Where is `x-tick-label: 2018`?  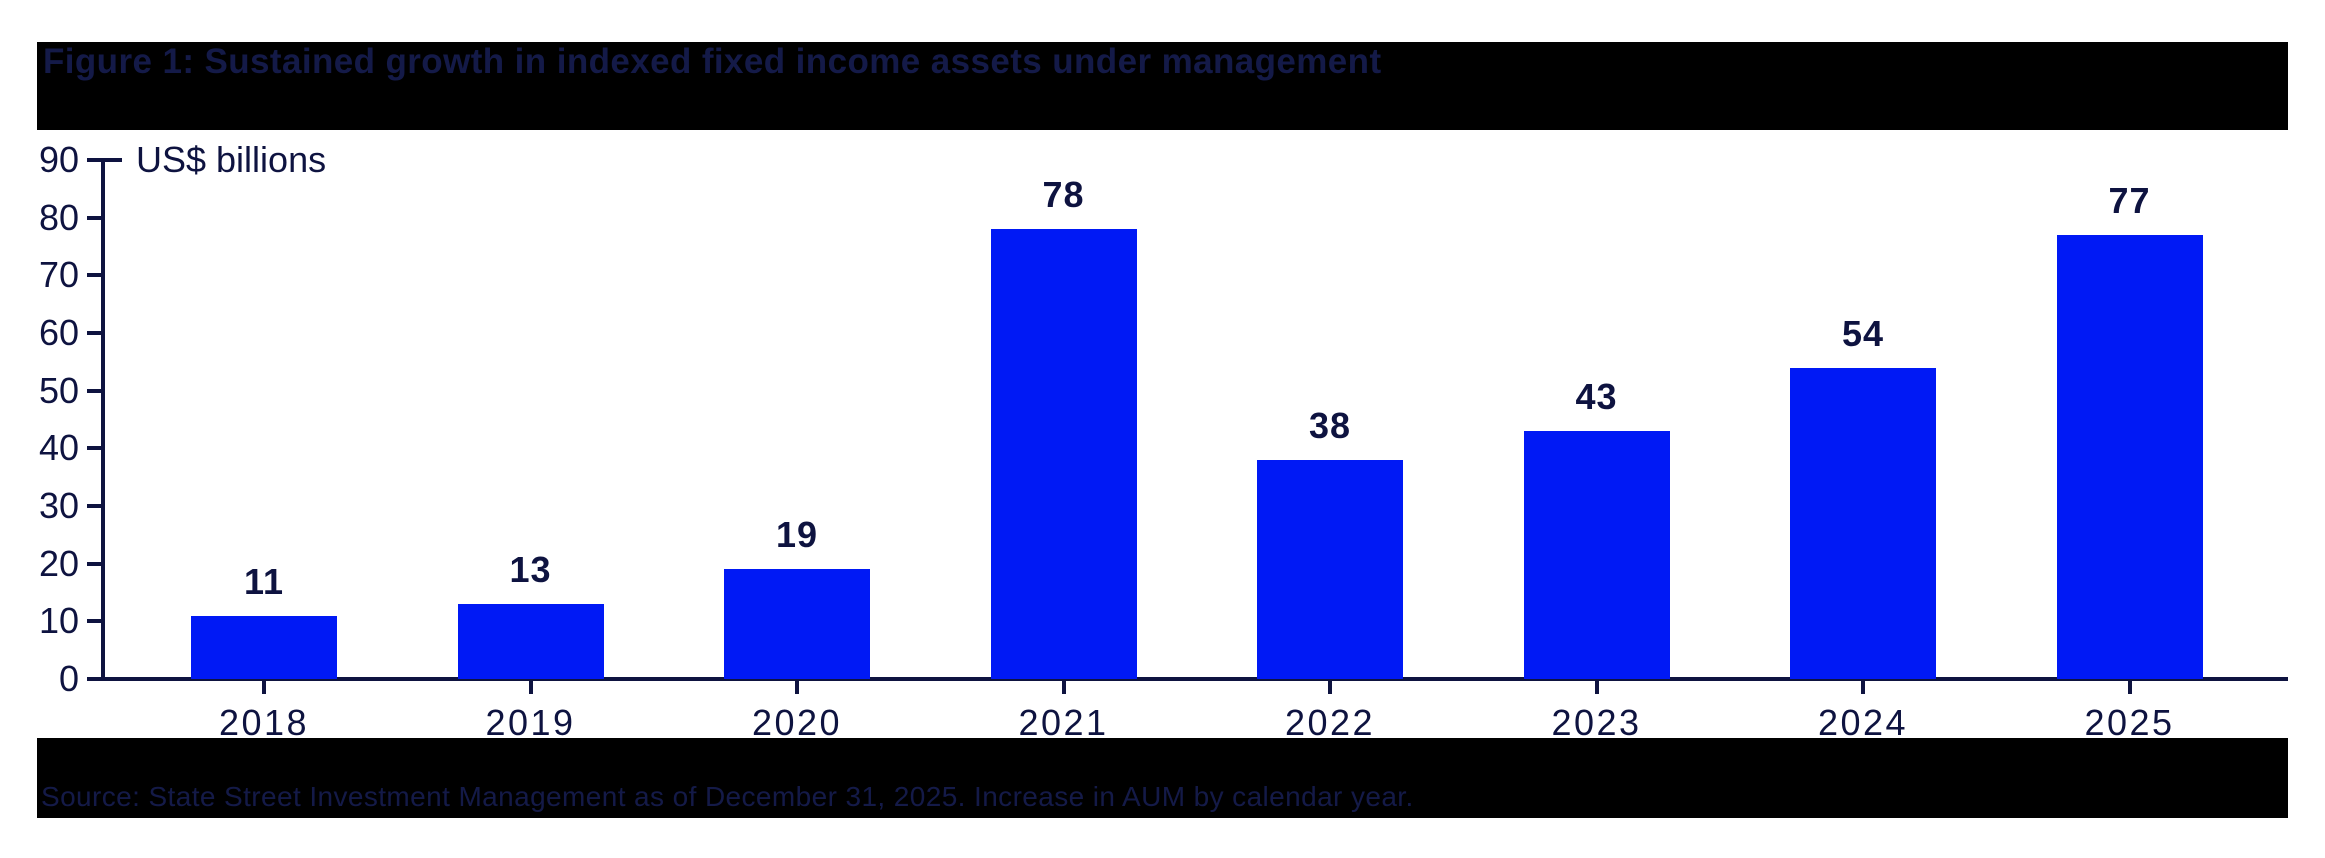 x-tick-label: 2018 is located at coordinates (264, 722).